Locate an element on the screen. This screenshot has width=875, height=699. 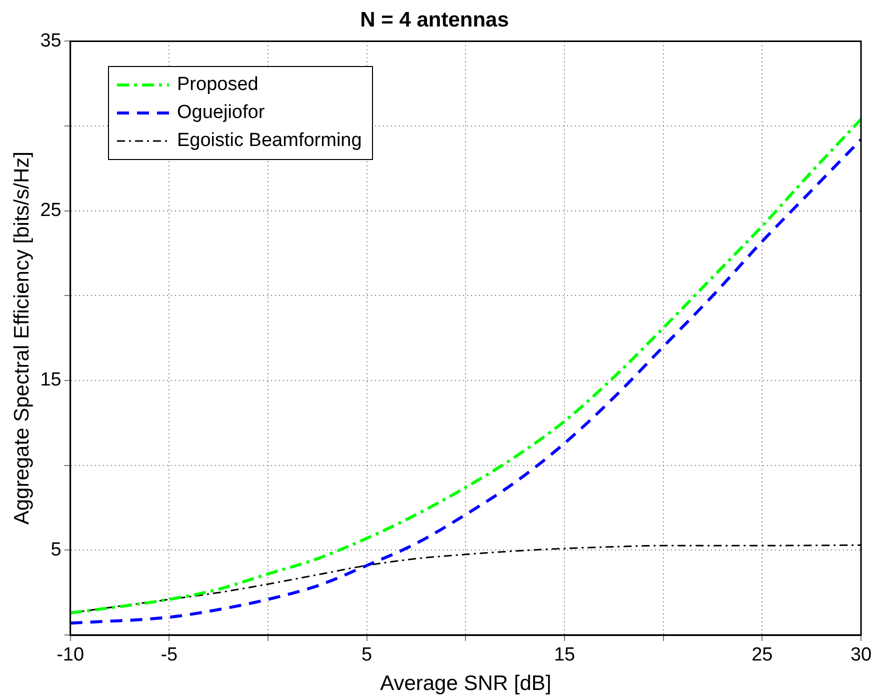
x-axis-title: Average SNR [dB] is located at coordinates (466, 684).